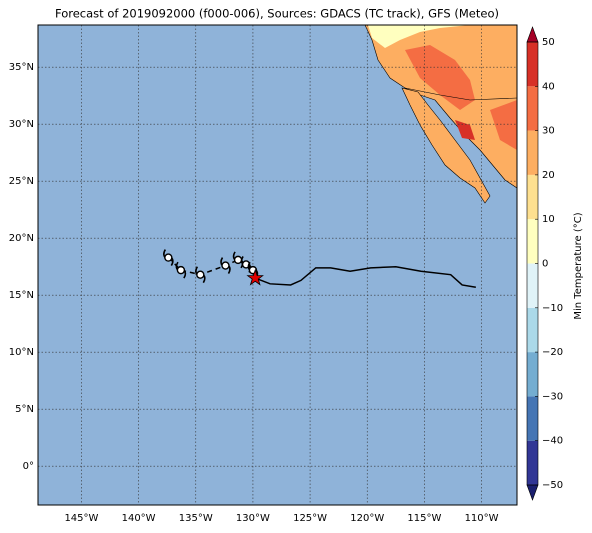  I want to click on x-tick-label: 120°W, so click(367, 518).